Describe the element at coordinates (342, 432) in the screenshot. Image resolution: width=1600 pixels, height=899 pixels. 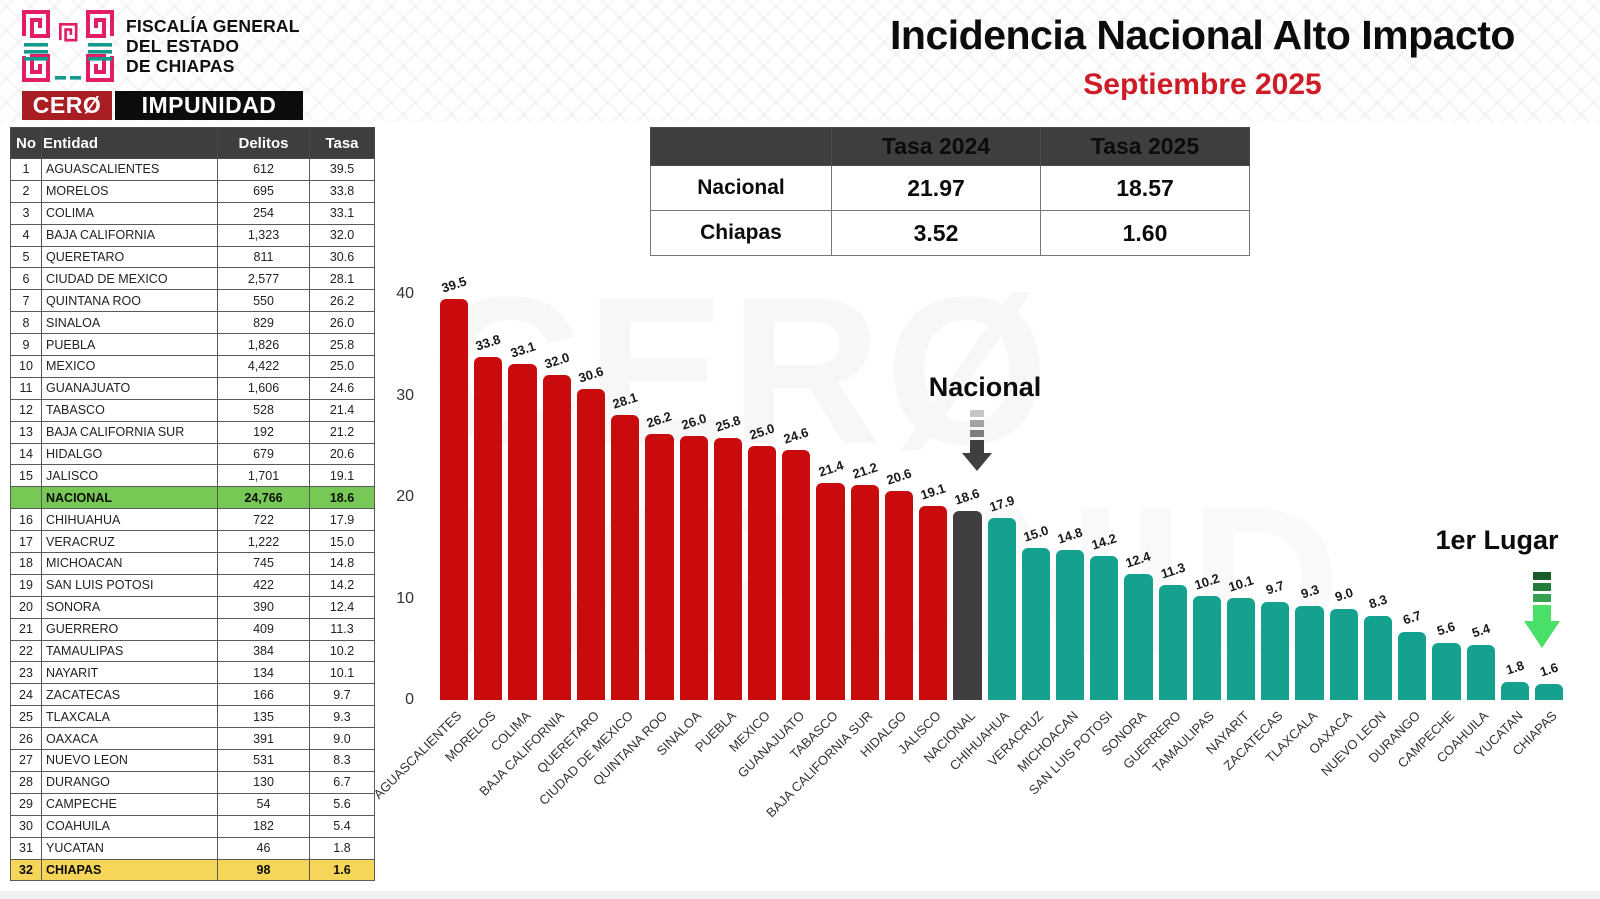
I see `cell-tasa: 21.2` at that location.